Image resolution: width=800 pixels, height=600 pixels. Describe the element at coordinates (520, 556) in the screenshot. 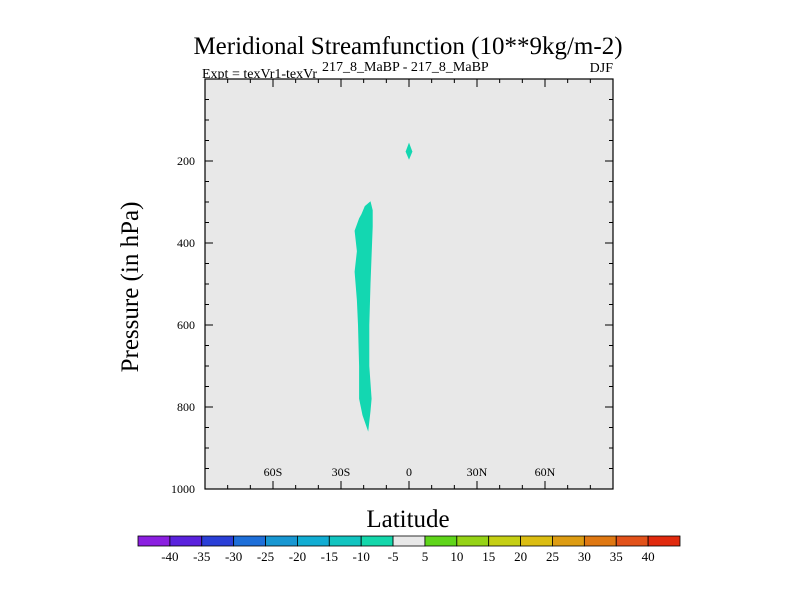

I see `colorbar-label: 20` at that location.